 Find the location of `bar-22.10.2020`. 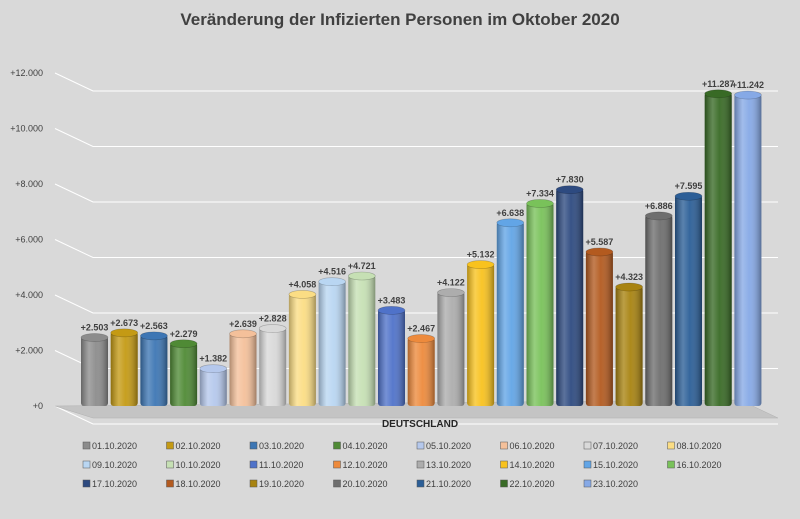

bar-22.10.2020 is located at coordinates (718, 247).